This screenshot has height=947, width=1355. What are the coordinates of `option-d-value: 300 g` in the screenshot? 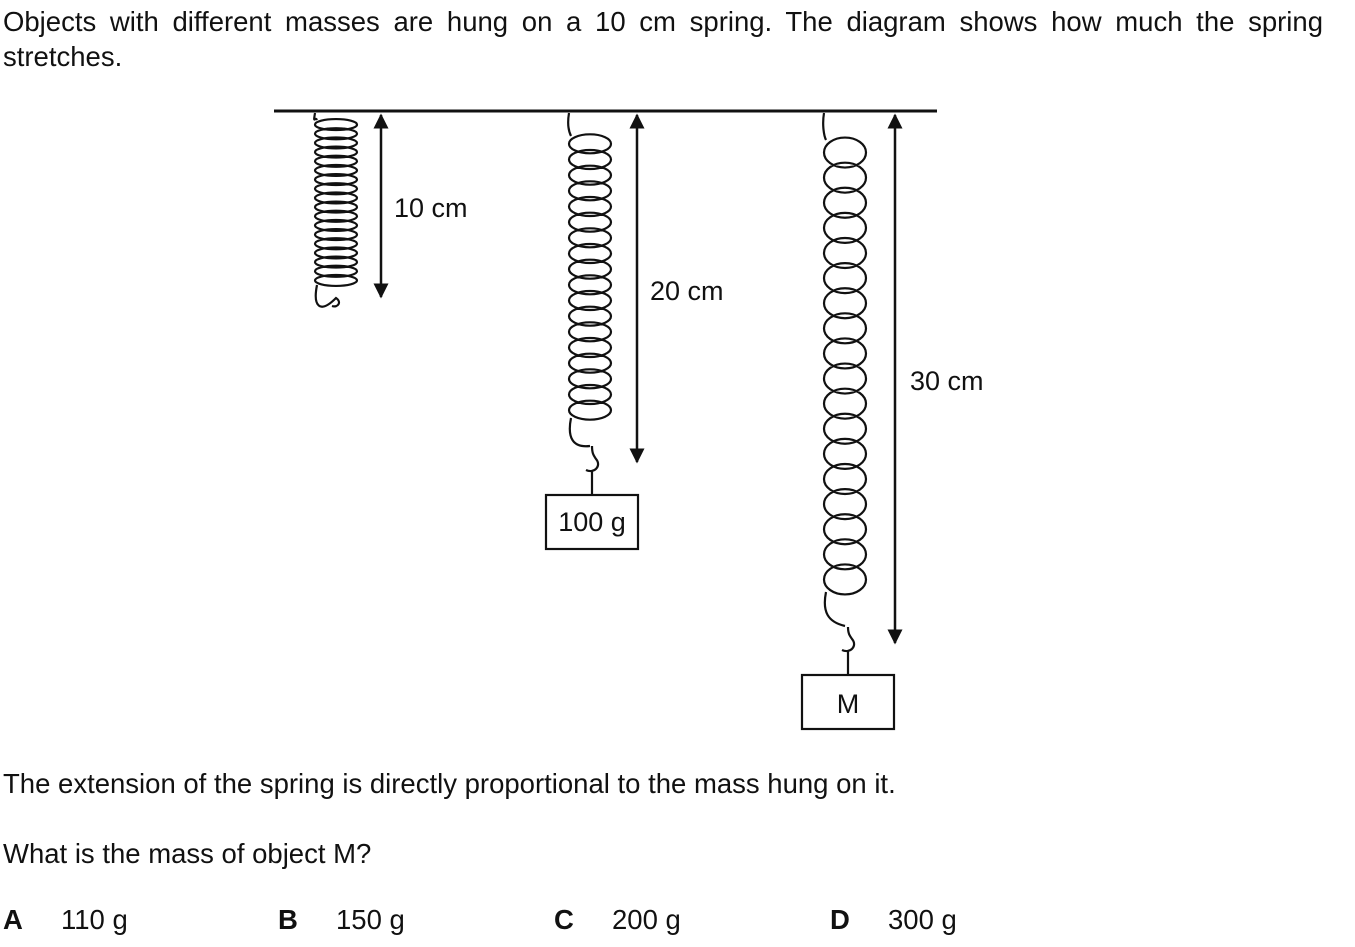 It's located at (922, 919).